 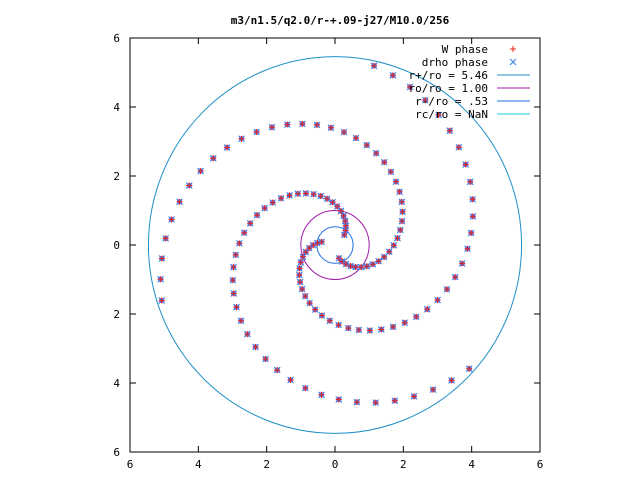 I want to click on x-tick-label: 2, so click(x=403, y=464).